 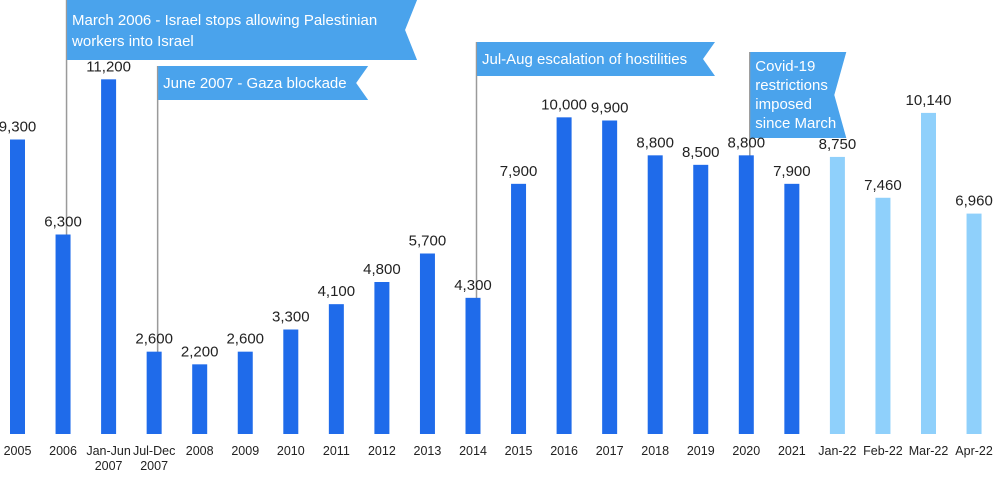 What do you see at coordinates (18, 451) in the screenshot?
I see `x-tick-label-0: 2005` at bounding box center [18, 451].